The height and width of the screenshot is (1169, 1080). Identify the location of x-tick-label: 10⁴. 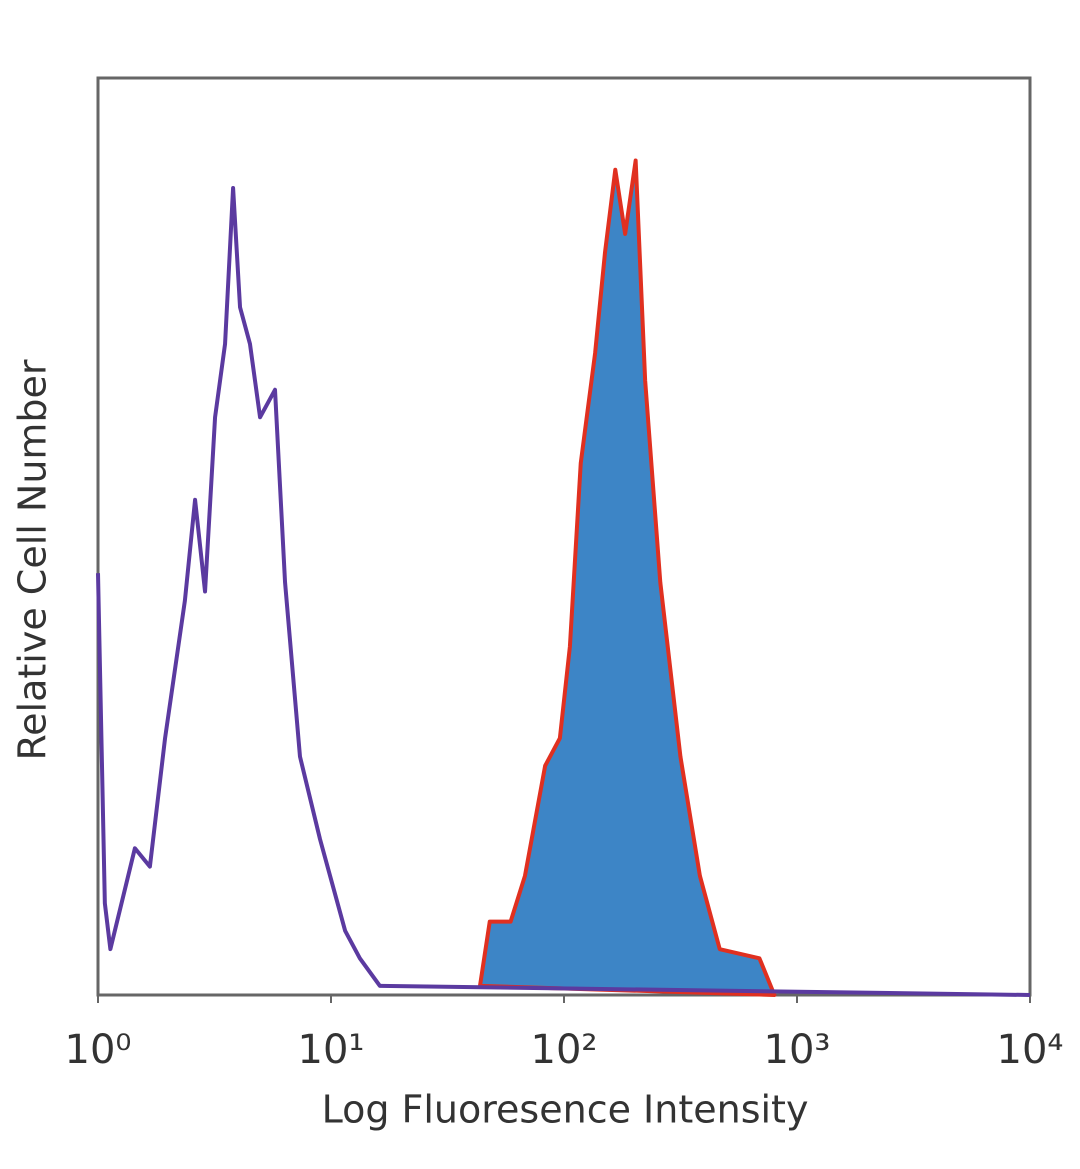
(1030, 1050).